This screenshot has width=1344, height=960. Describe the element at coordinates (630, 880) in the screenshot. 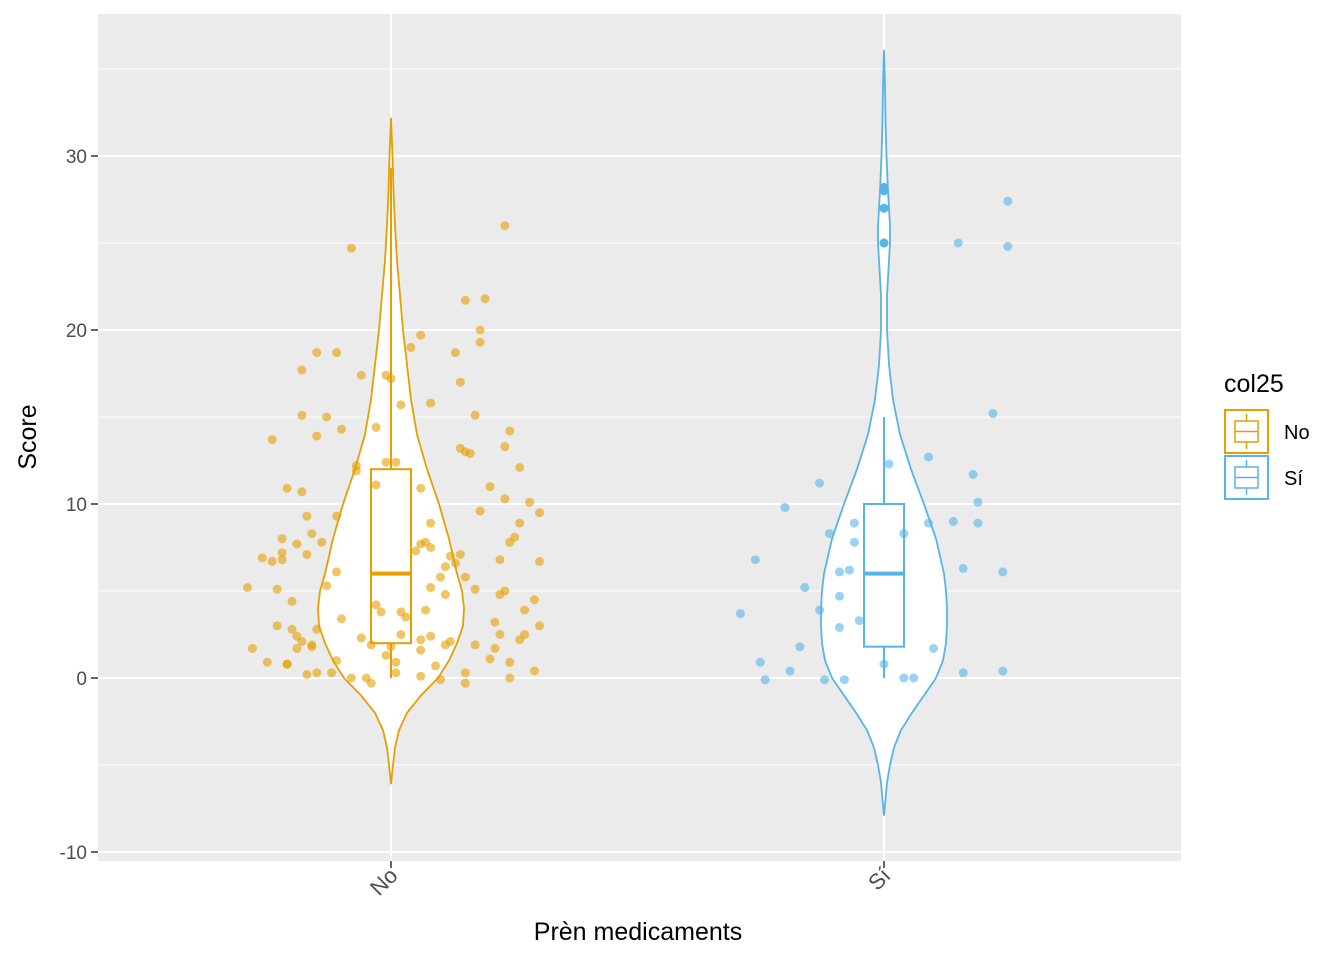

I see `x-axis: No Sí` at that location.